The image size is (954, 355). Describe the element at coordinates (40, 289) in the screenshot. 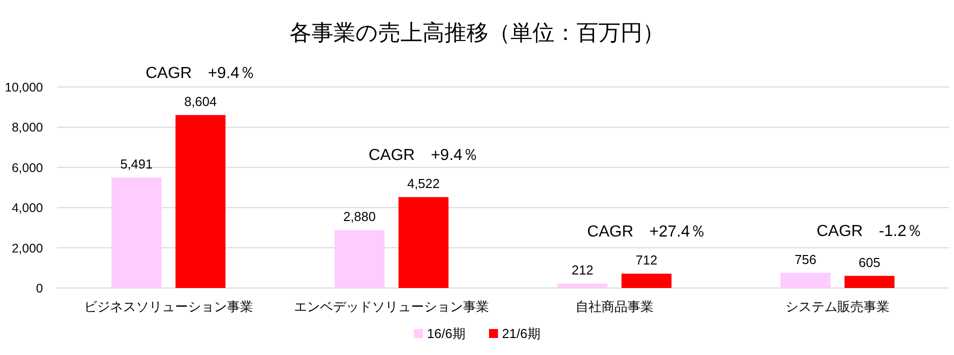

I see `y-tick-label: 0` at that location.